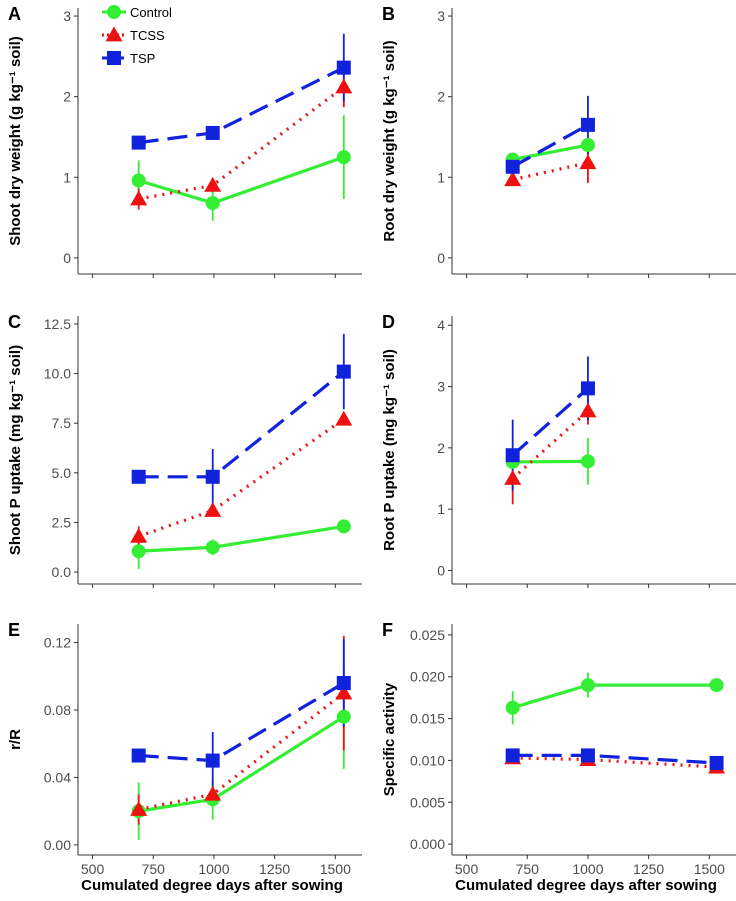 The height and width of the screenshot is (901, 736). I want to click on panel-letter: D, so click(388, 322).